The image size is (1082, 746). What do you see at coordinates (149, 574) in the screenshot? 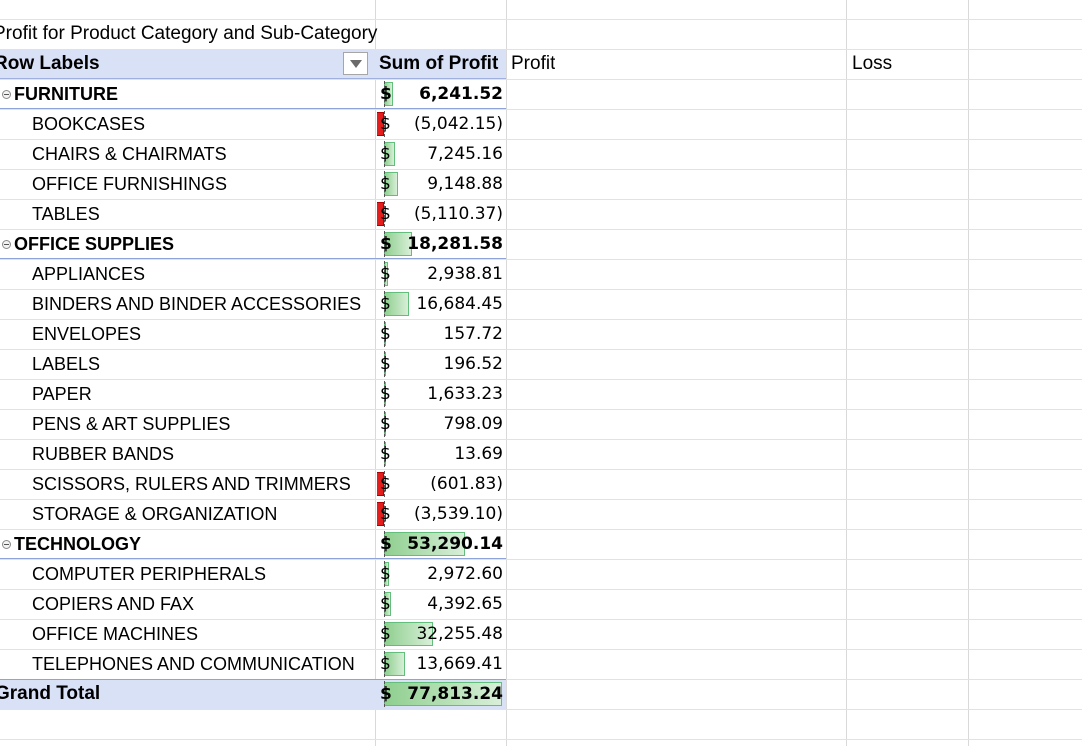
I see `subcategory-label: COMPUTER PERIPHERALS` at bounding box center [149, 574].